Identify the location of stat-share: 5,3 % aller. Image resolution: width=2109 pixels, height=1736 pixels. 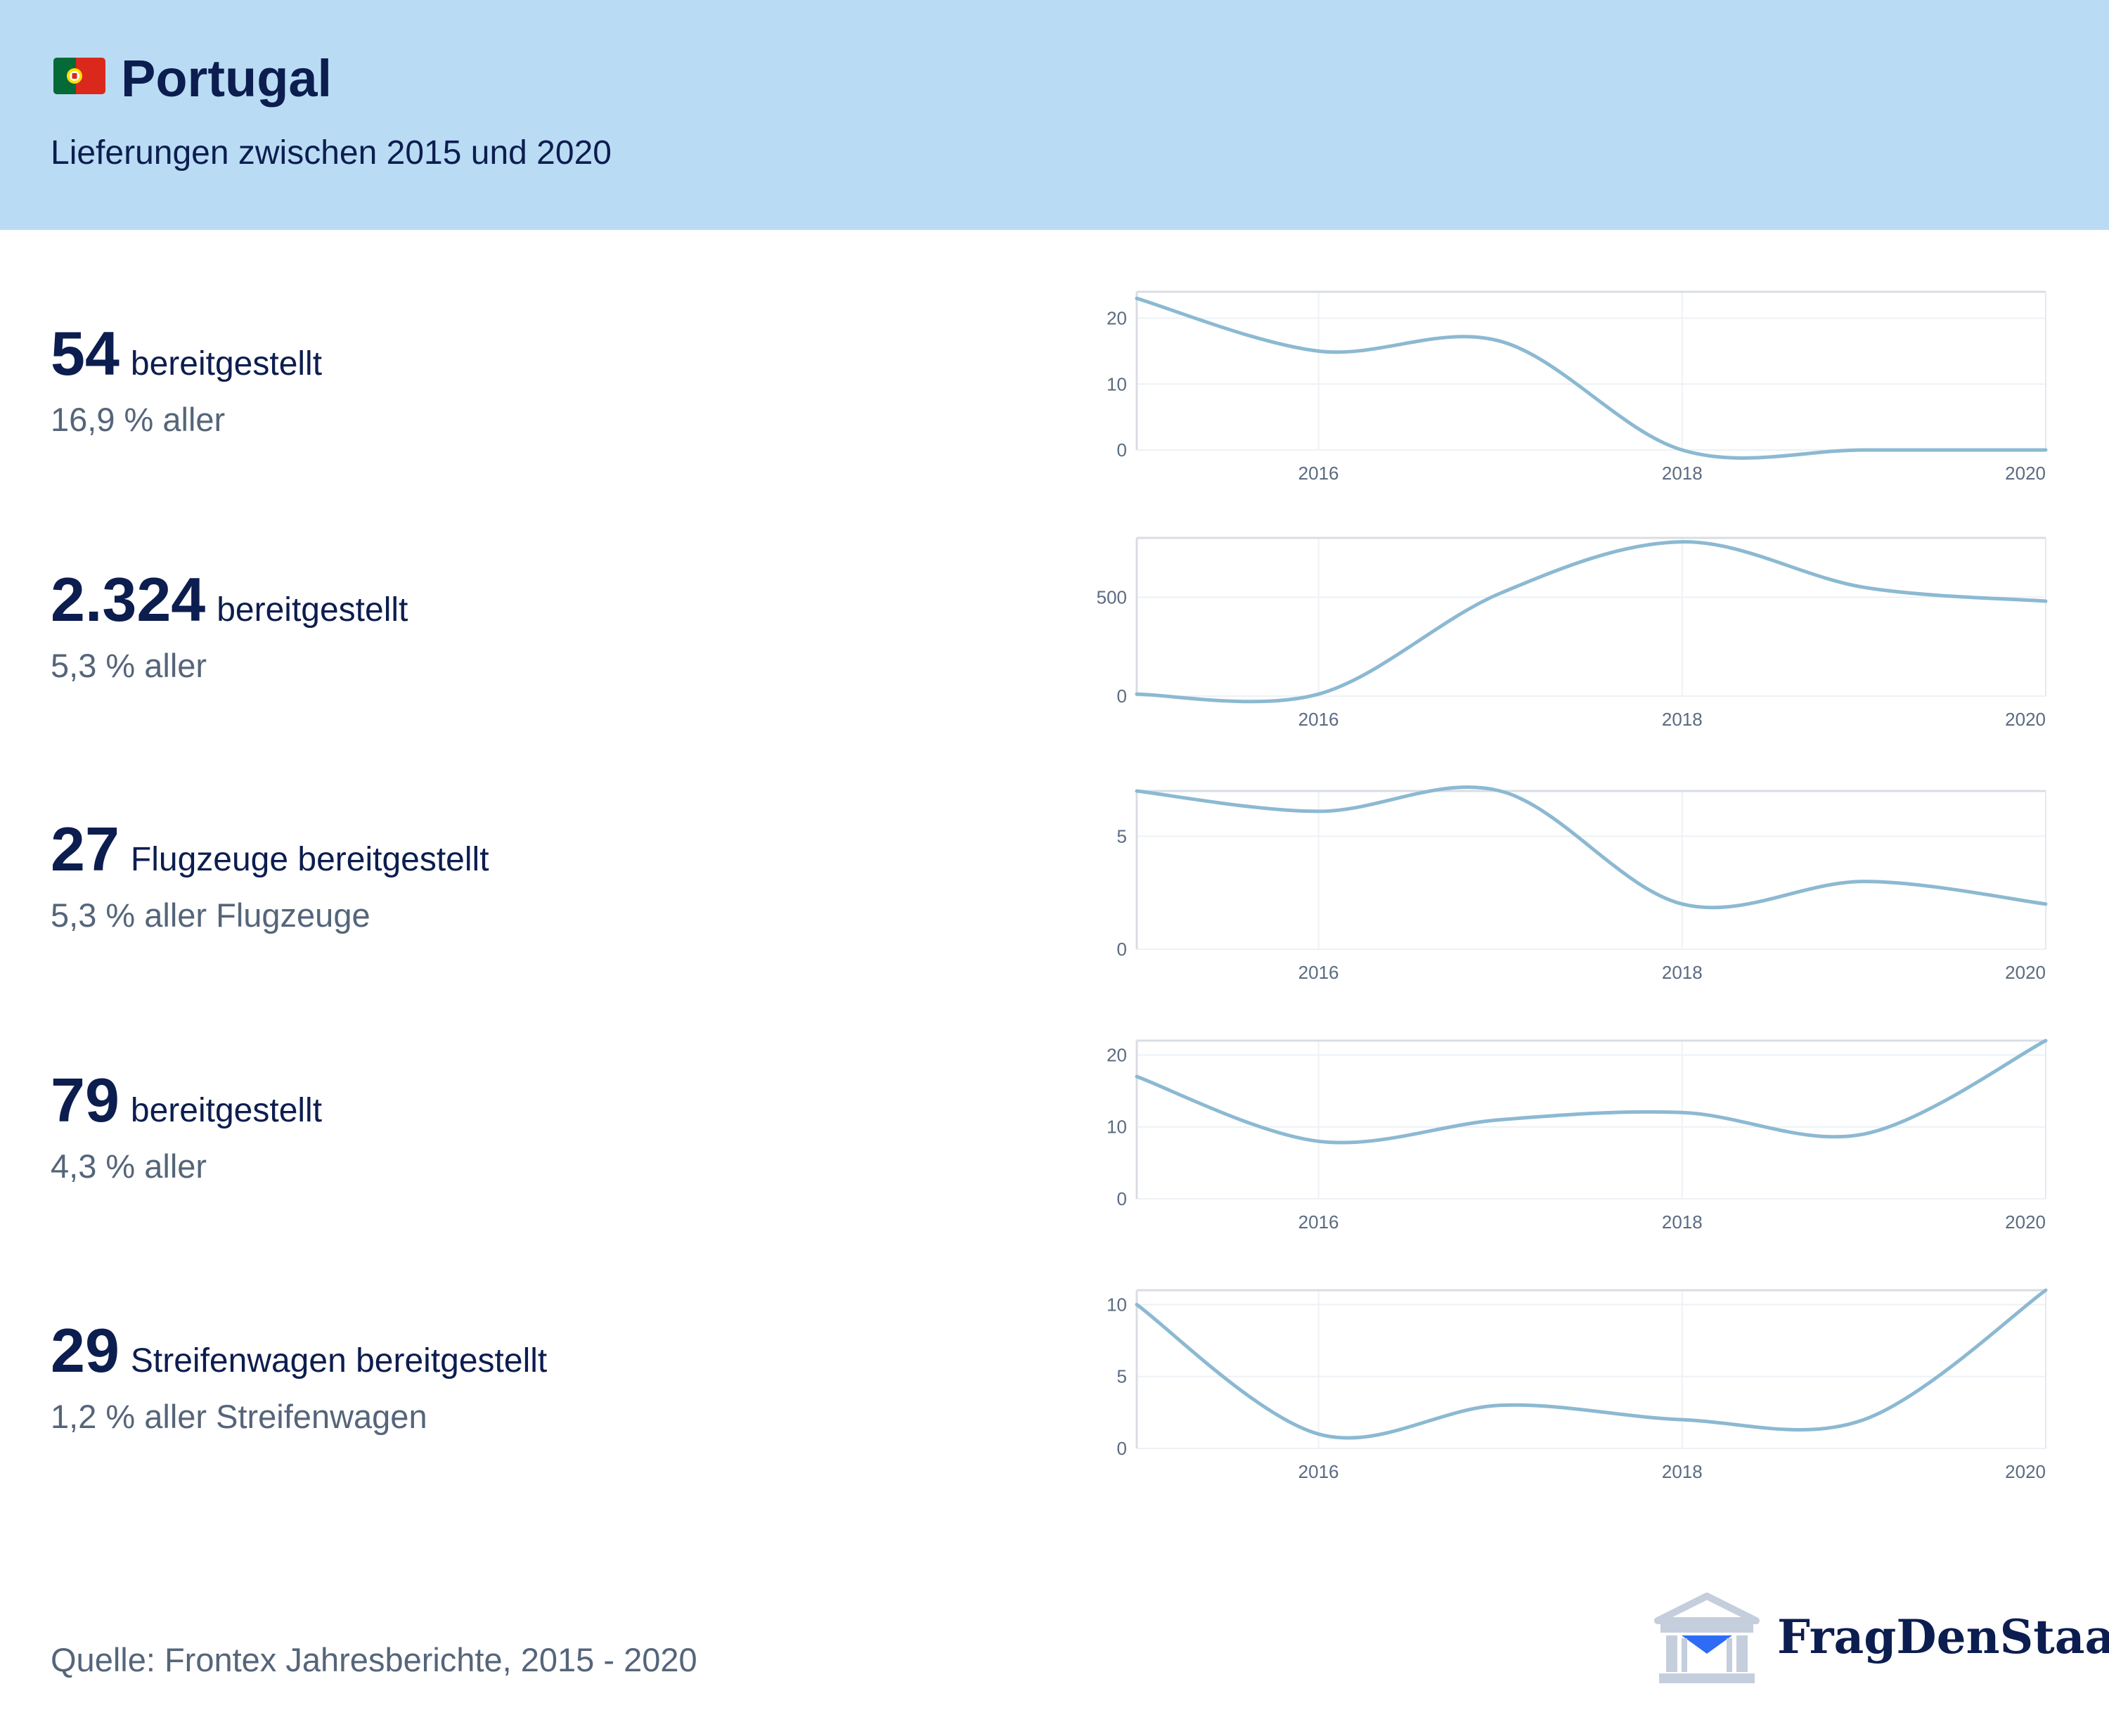
(129, 665).